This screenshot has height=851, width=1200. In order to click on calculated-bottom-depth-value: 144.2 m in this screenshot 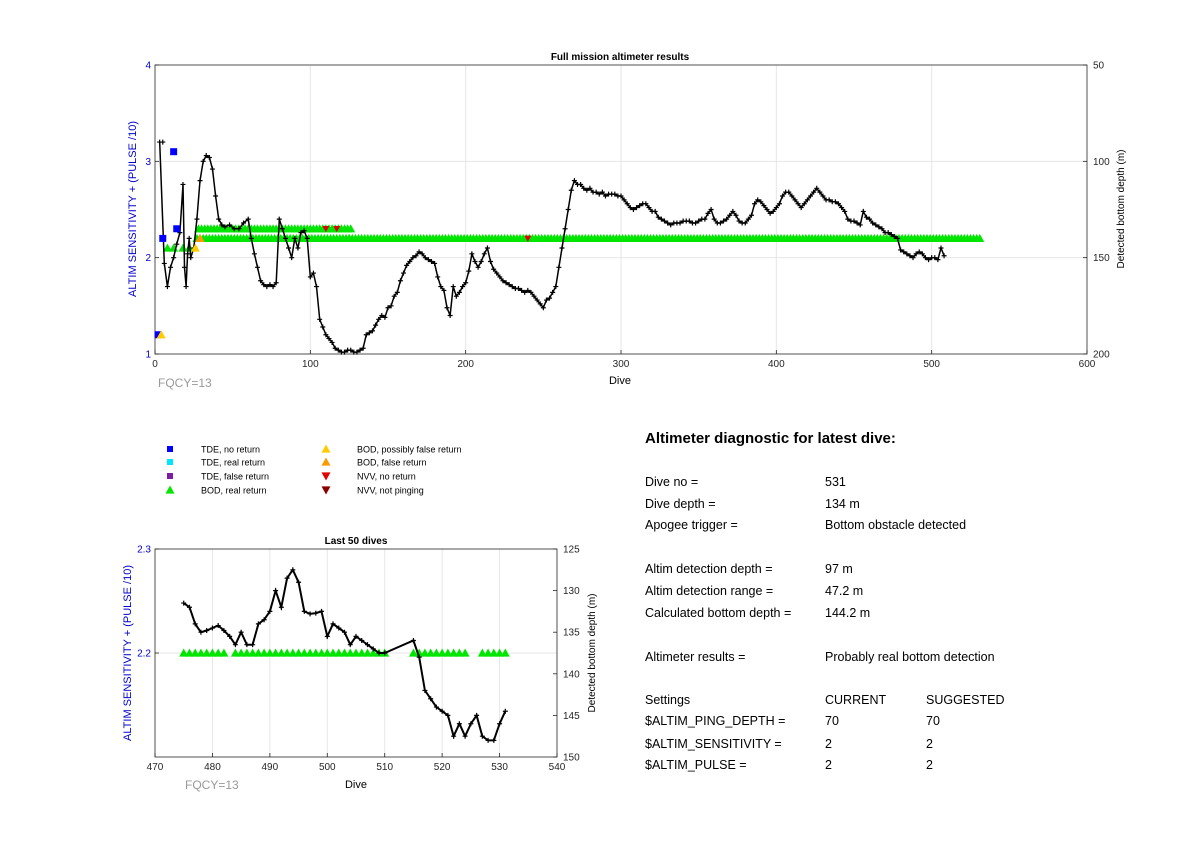, I will do `click(848, 613)`.